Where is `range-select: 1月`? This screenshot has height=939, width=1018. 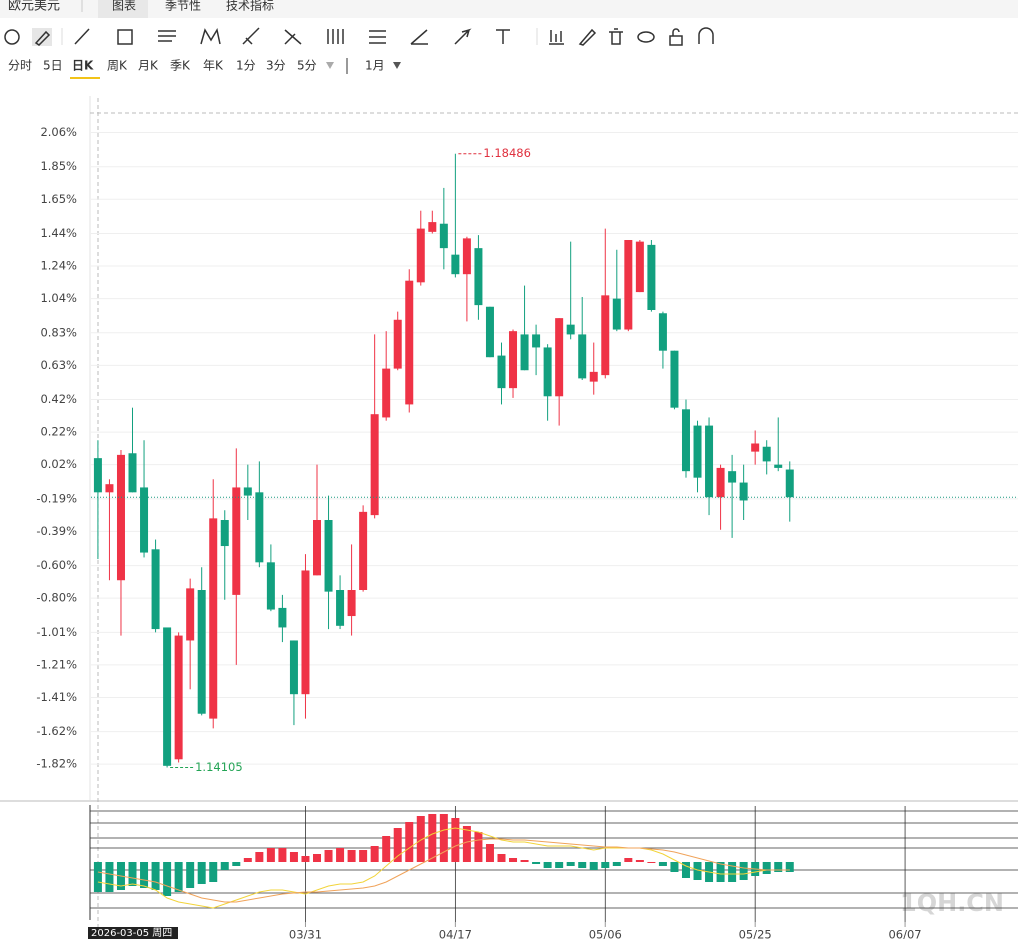 range-select: 1月 is located at coordinates (375, 66).